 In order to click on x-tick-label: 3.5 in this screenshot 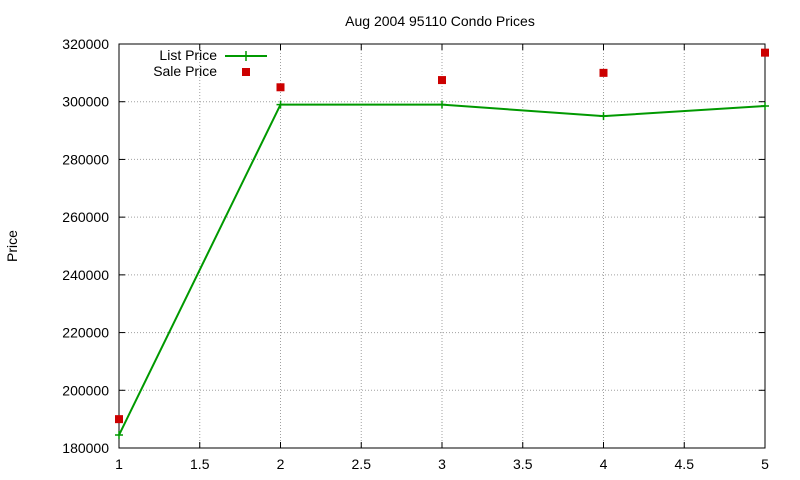, I will do `click(523, 464)`.